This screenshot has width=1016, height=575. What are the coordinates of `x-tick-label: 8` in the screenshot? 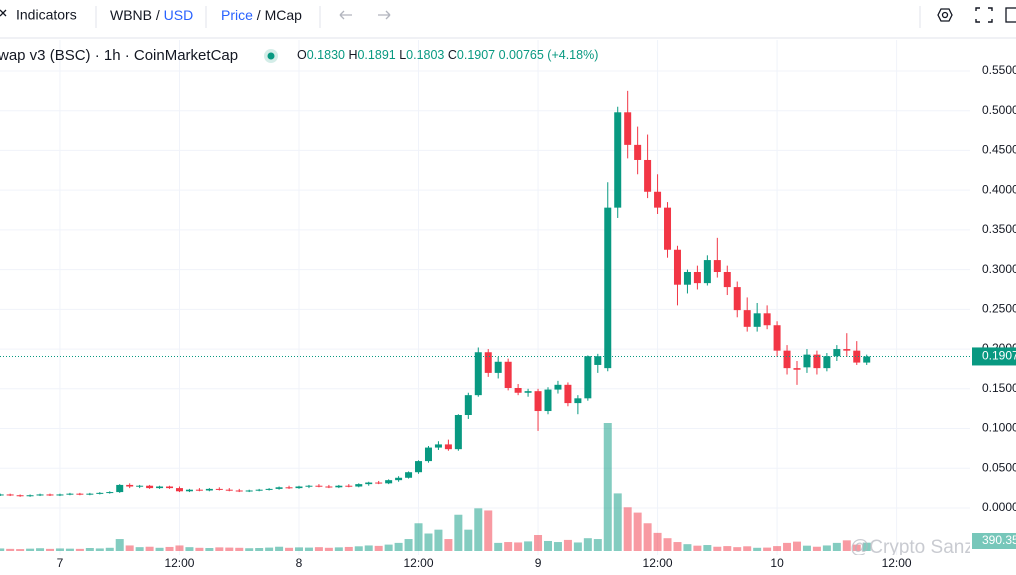 It's located at (299, 563).